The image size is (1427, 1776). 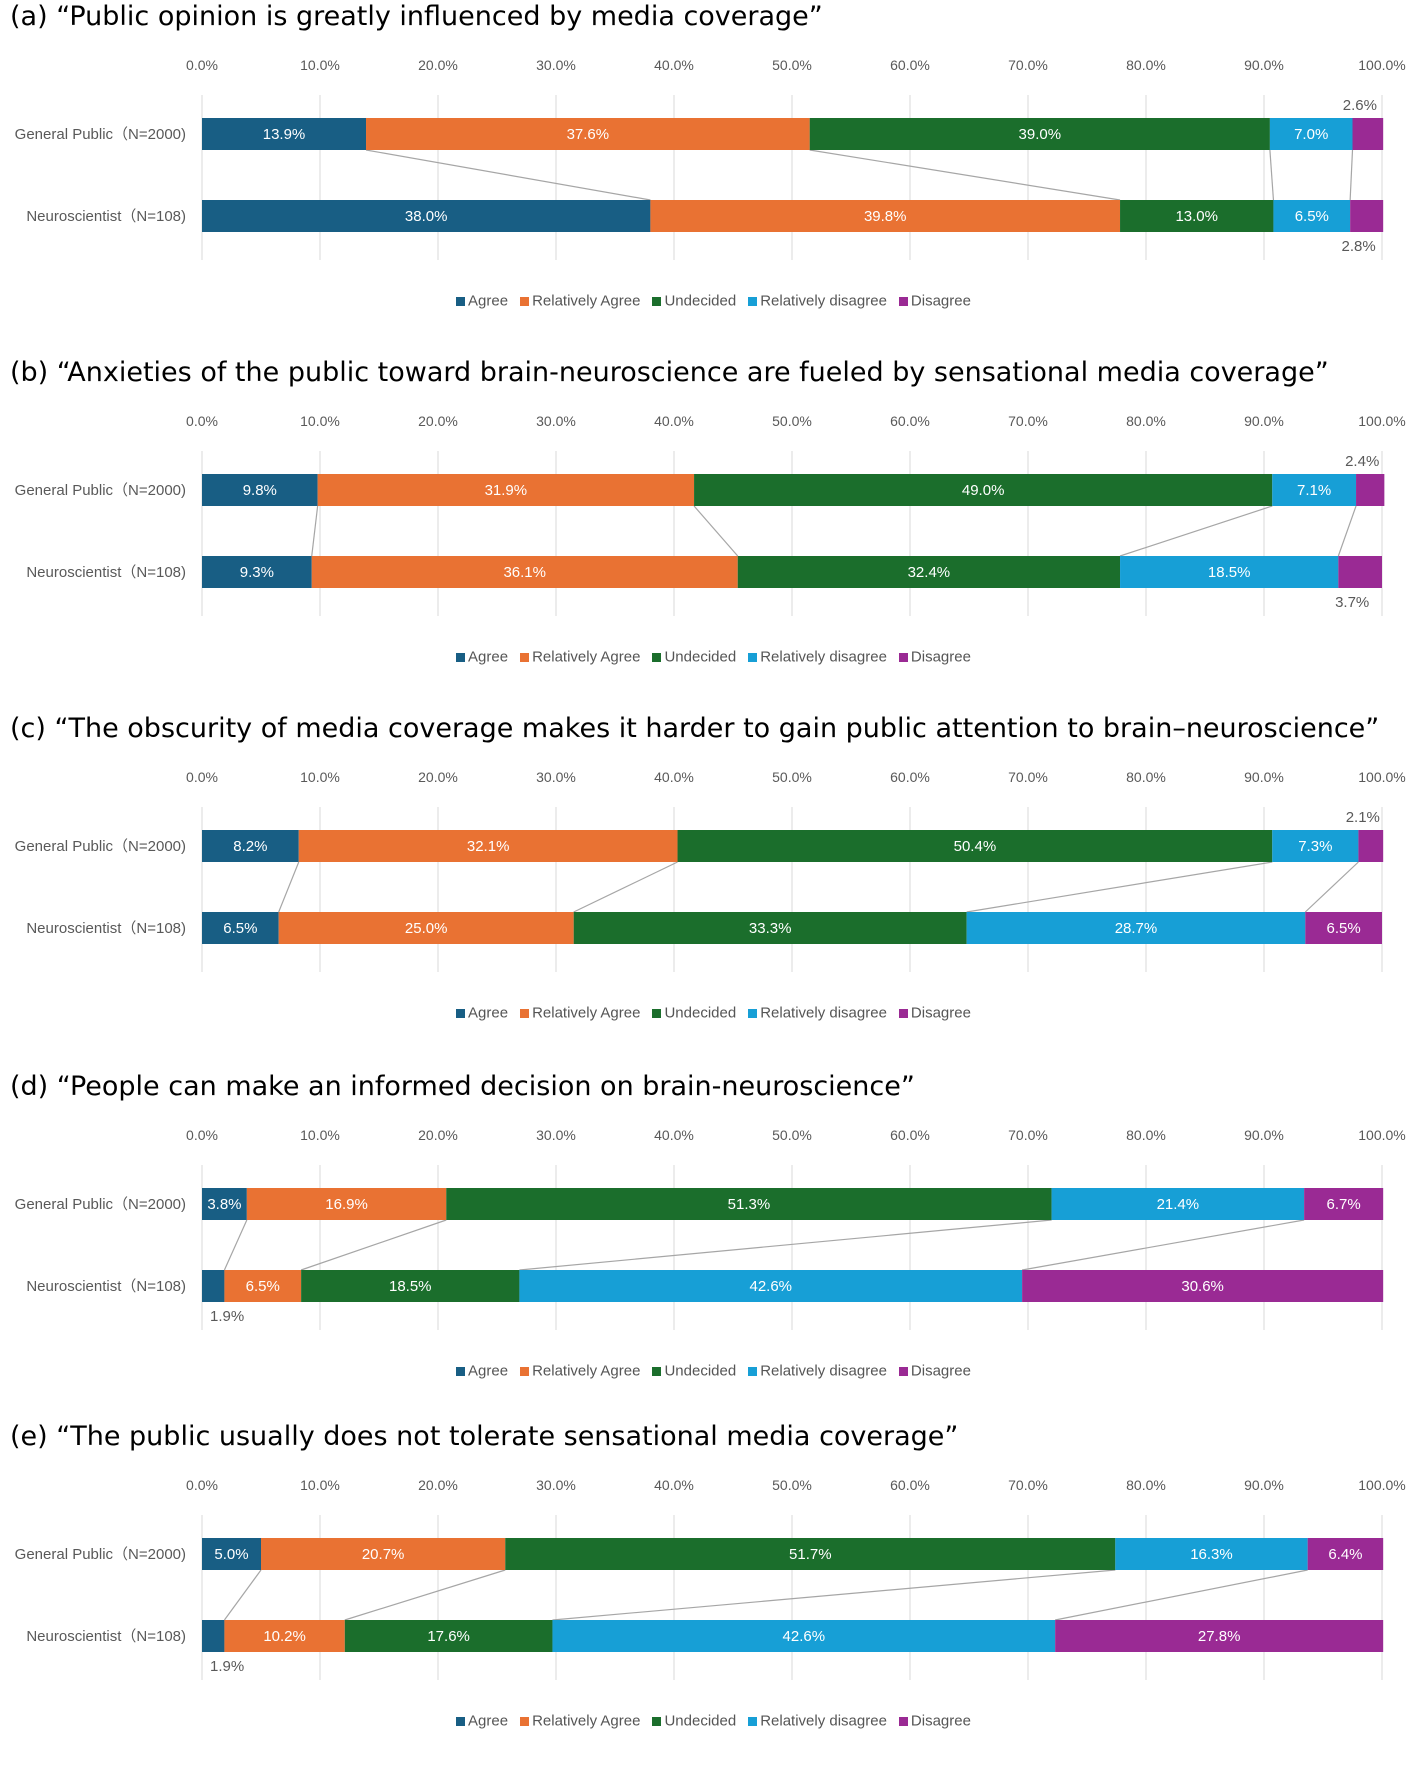 I want to click on data-label: 51.7%, so click(x=810, y=1554).